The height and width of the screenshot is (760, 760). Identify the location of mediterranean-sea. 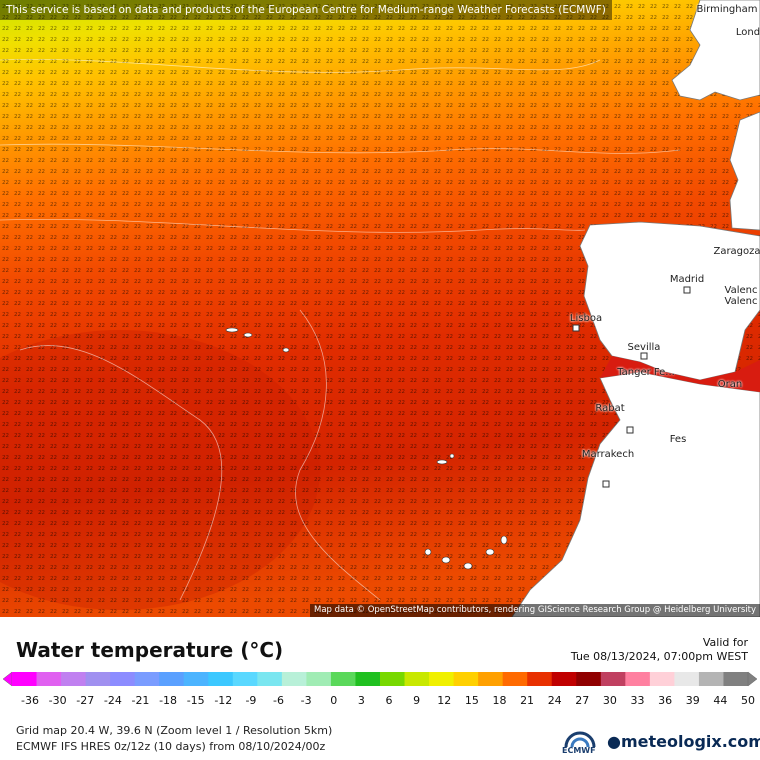
(680, 374).